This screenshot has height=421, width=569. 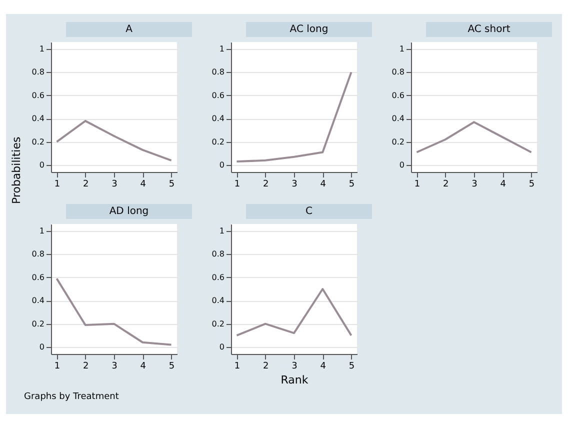 I want to click on y-axis-title: Probabilities, so click(x=16, y=170).